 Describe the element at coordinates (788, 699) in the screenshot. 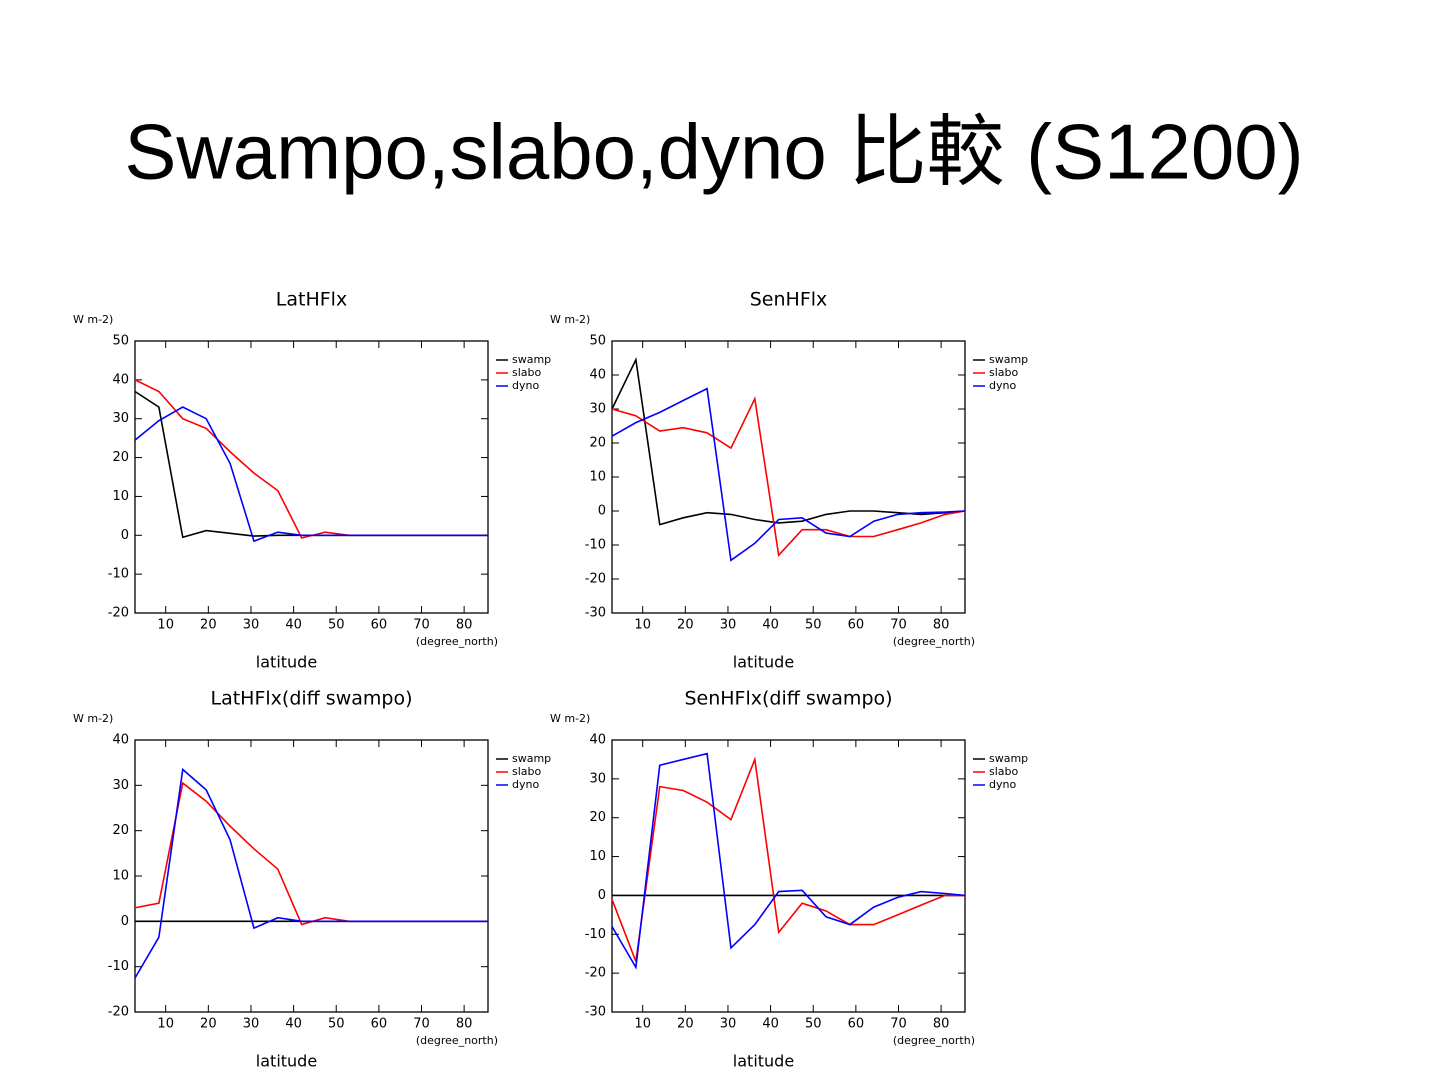

I see `chart-title: SenHFlx(diff swampo)` at that location.